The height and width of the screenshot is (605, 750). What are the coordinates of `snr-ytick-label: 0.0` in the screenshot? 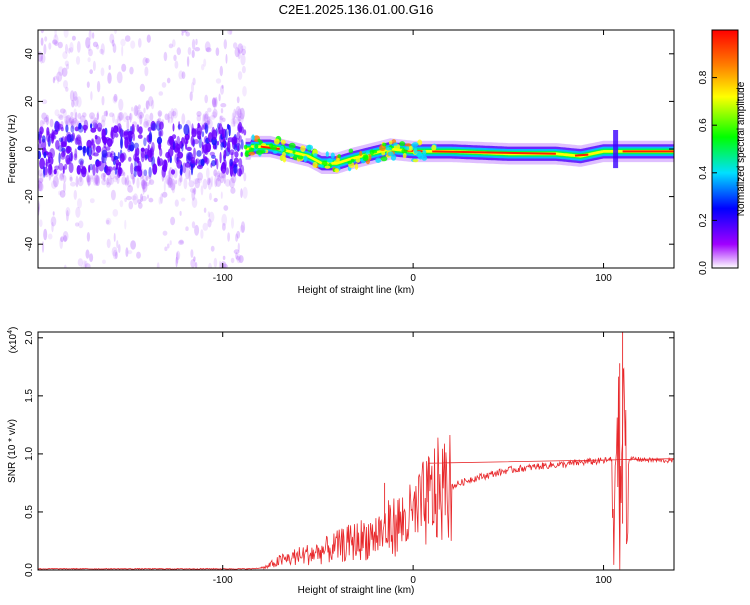 It's located at (29, 570).